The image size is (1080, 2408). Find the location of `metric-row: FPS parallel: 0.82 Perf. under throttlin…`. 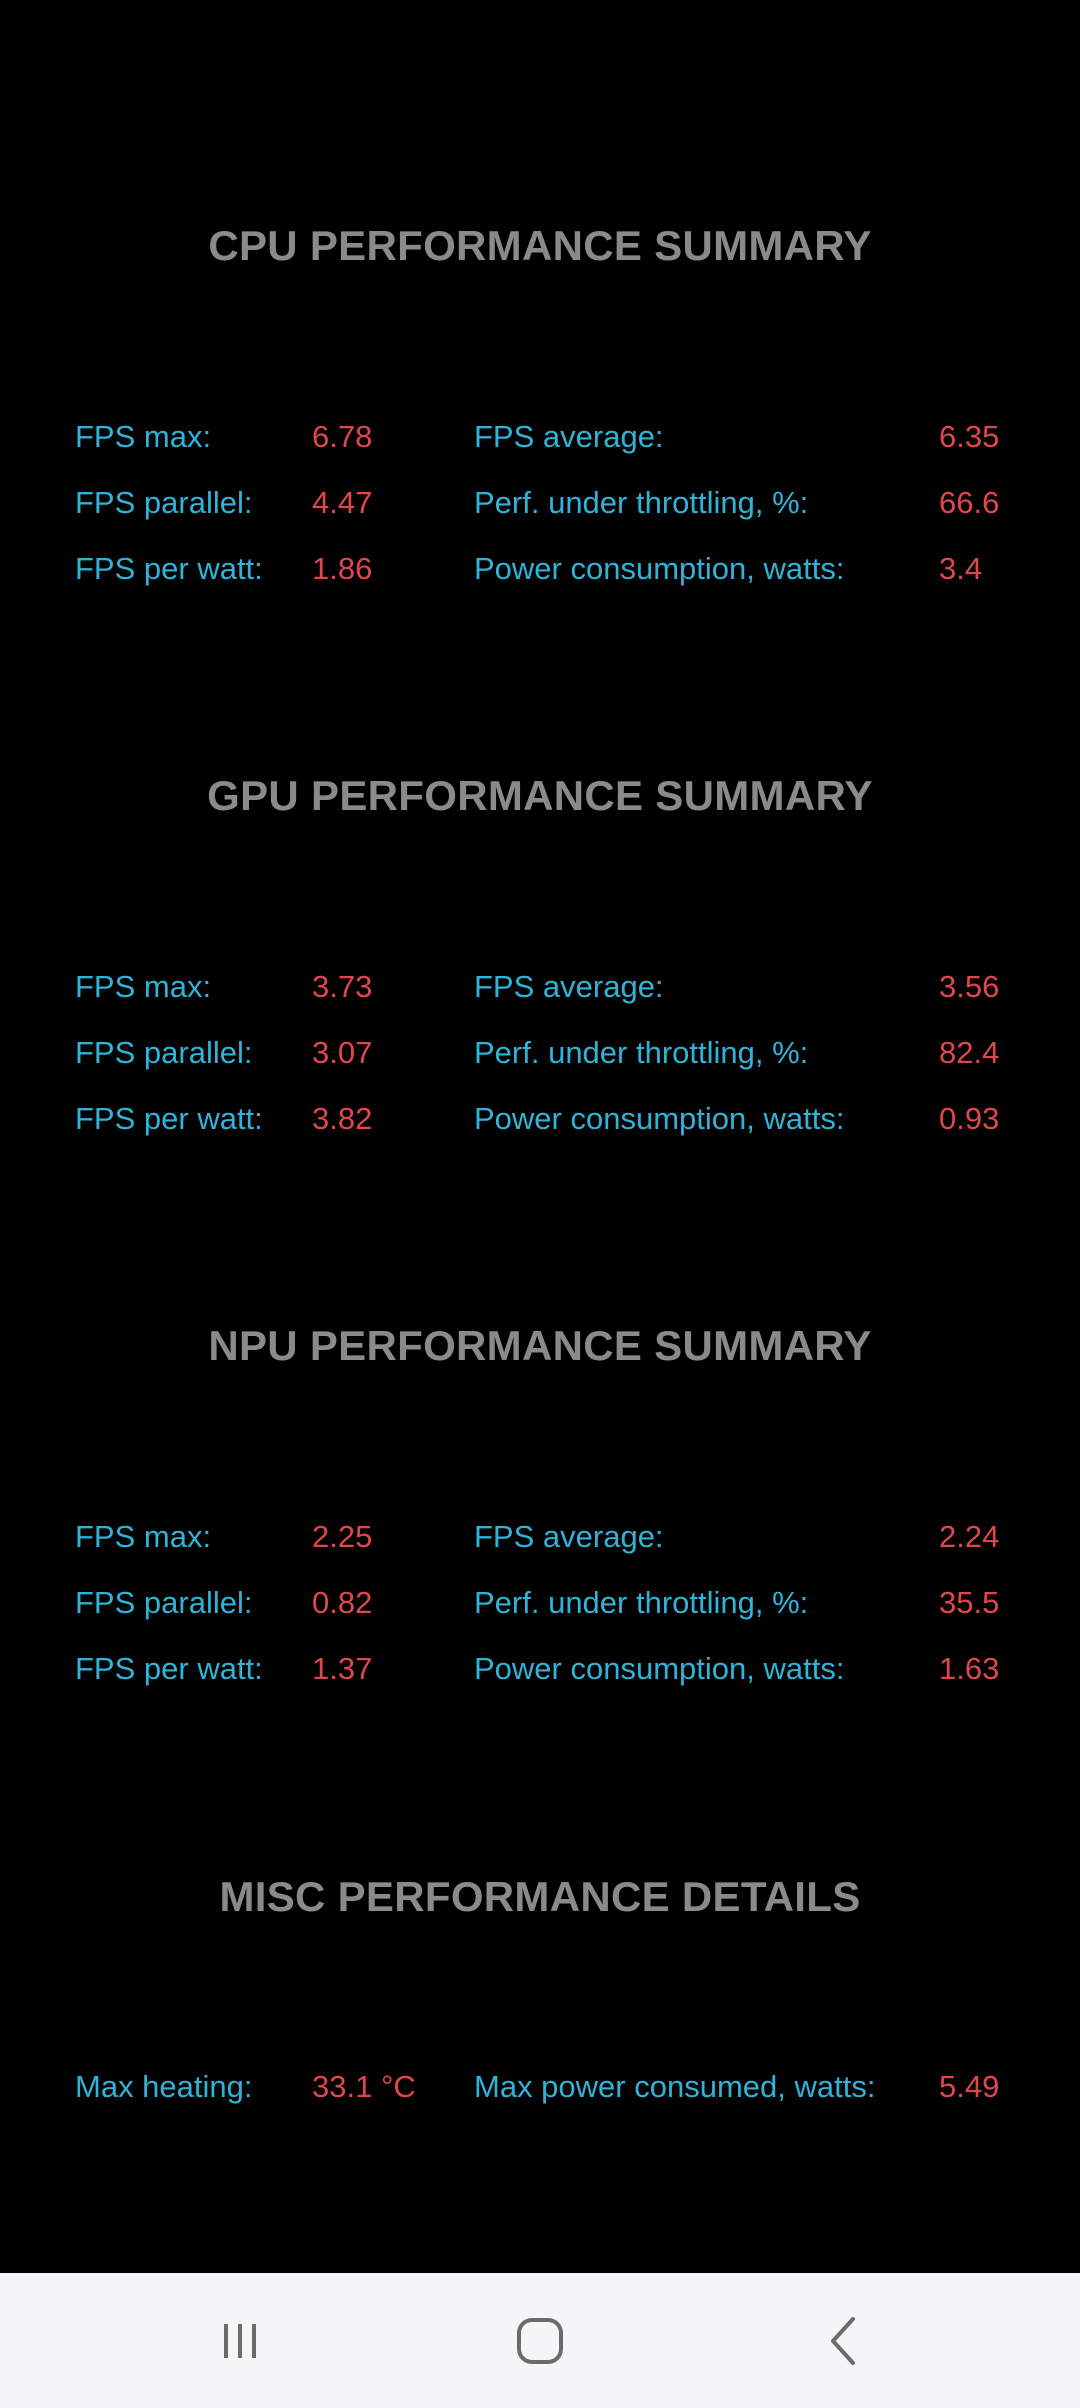

metric-row: FPS parallel: 0.82 Perf. under throttlin… is located at coordinates (540, 1603).